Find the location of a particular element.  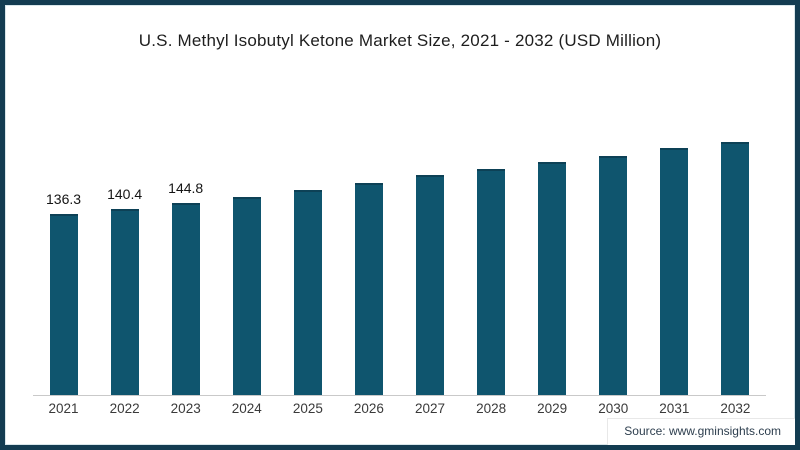

bar-2022 is located at coordinates (124, 301).